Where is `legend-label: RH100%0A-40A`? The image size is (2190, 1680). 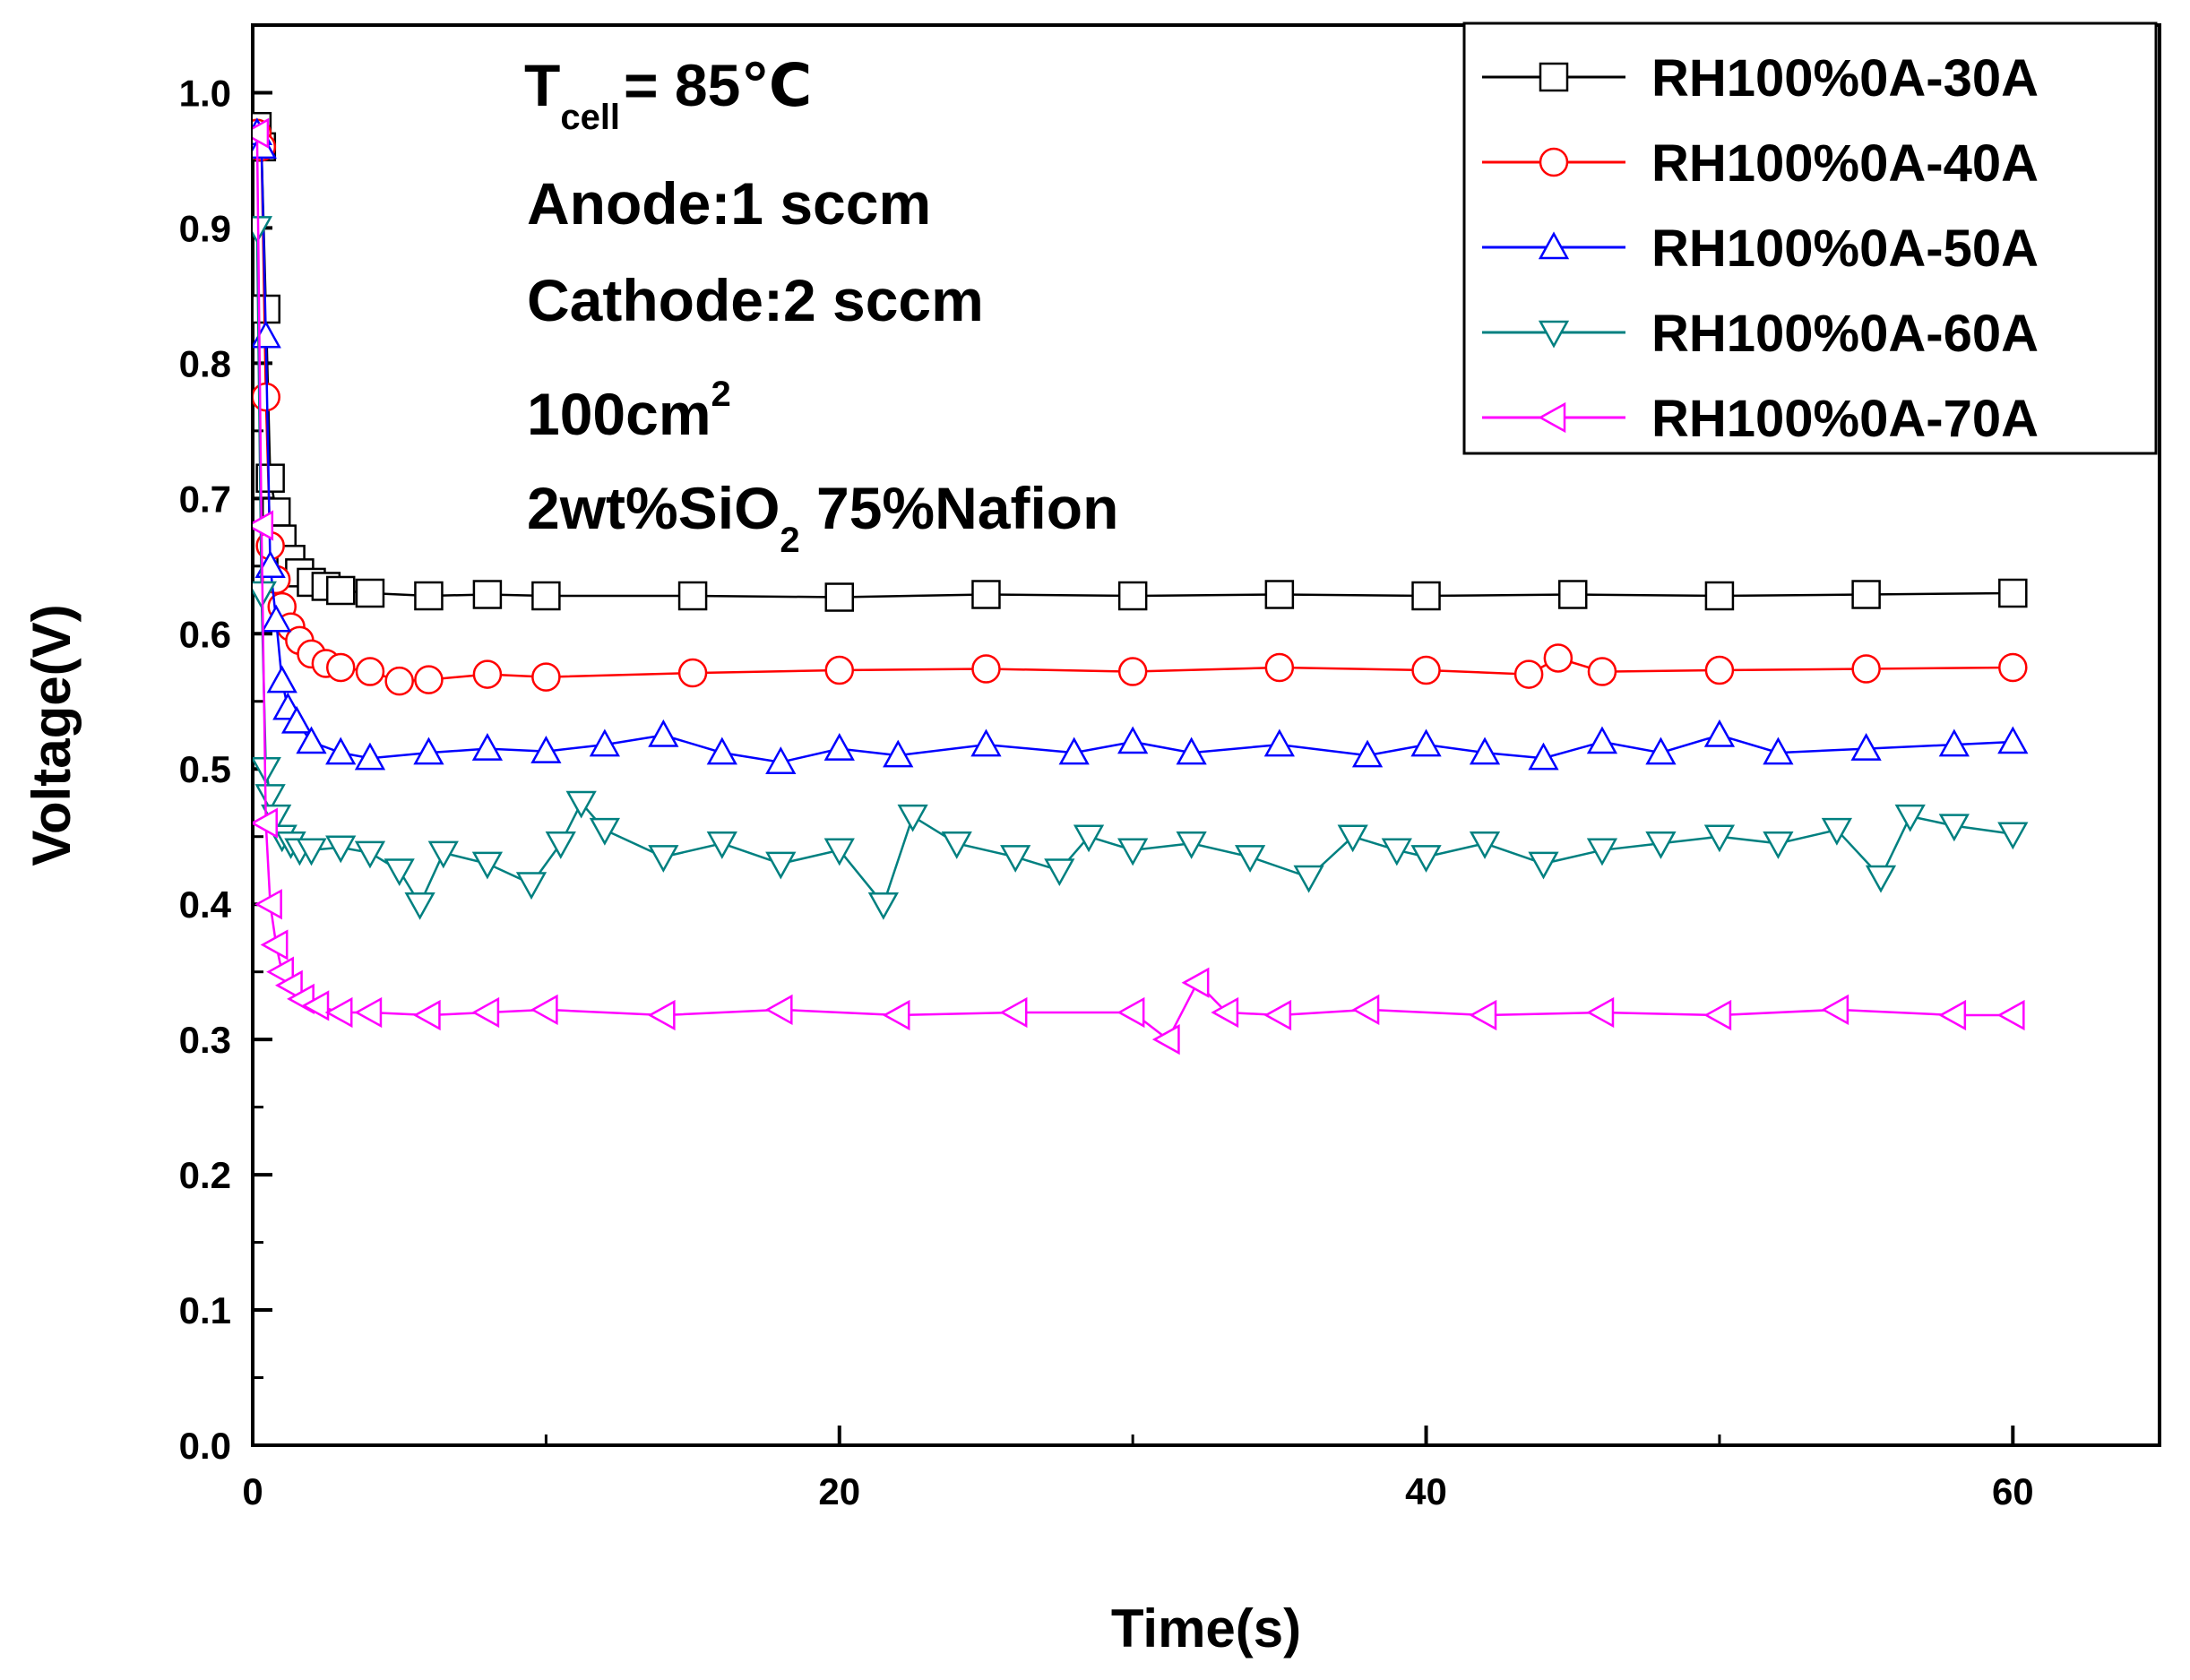
legend-label: RH100%0A-40A is located at coordinates (1845, 164).